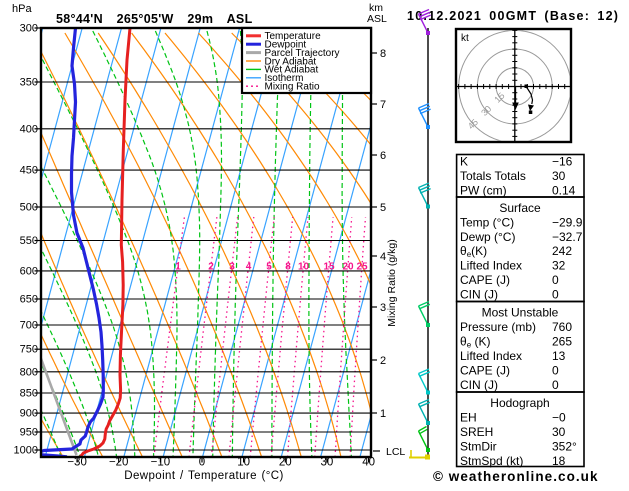 Image resolution: width=629 pixels, height=491 pixels. I want to click on svg-text: © weatheronline.co.uk, so click(516, 476).